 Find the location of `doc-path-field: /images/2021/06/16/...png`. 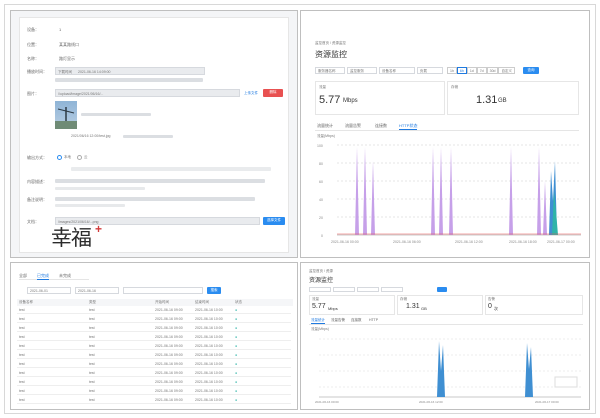

doc-path-field: /images/2021/06/16/...png is located at coordinates (157, 221).